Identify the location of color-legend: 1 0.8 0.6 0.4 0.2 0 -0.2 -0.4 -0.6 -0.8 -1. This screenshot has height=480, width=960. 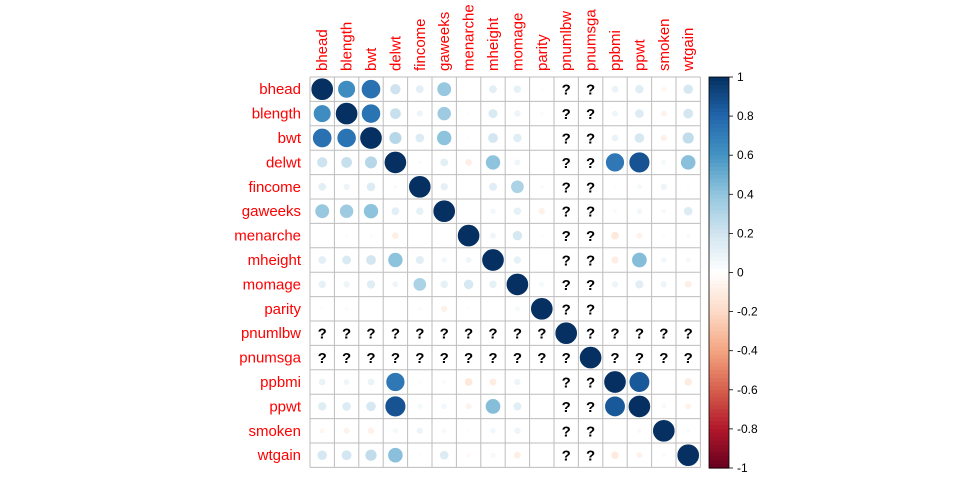
(733, 272).